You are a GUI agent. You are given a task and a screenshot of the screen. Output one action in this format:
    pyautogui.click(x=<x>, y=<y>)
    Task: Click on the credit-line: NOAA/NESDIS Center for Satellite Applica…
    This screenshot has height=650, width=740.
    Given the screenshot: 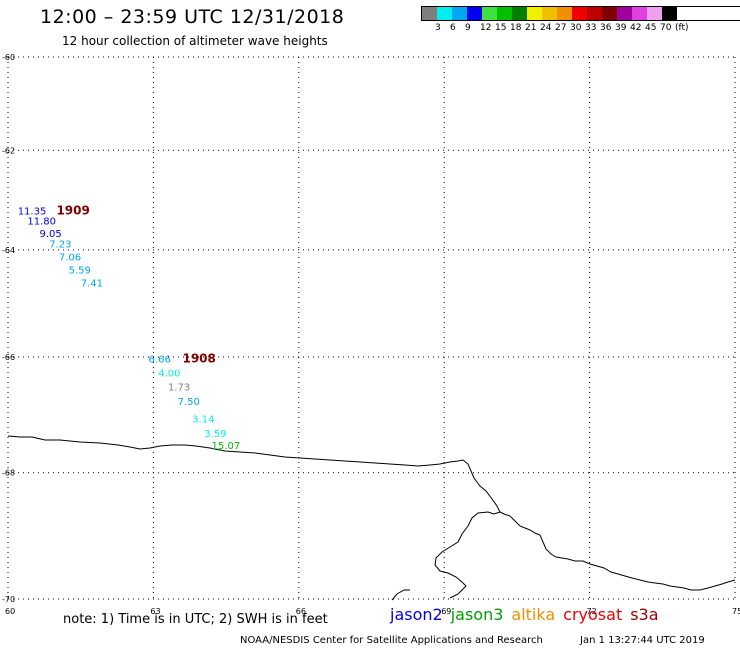 What is the action you would take?
    pyautogui.click(x=391, y=640)
    